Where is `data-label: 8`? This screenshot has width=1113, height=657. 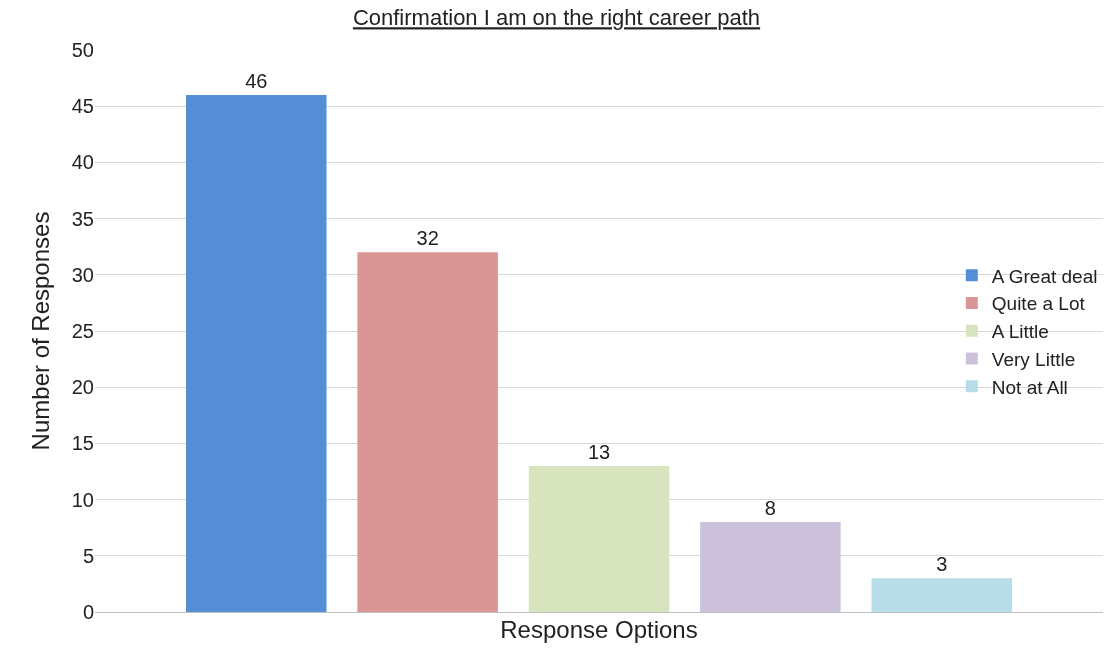 data-label: 8 is located at coordinates (770, 508).